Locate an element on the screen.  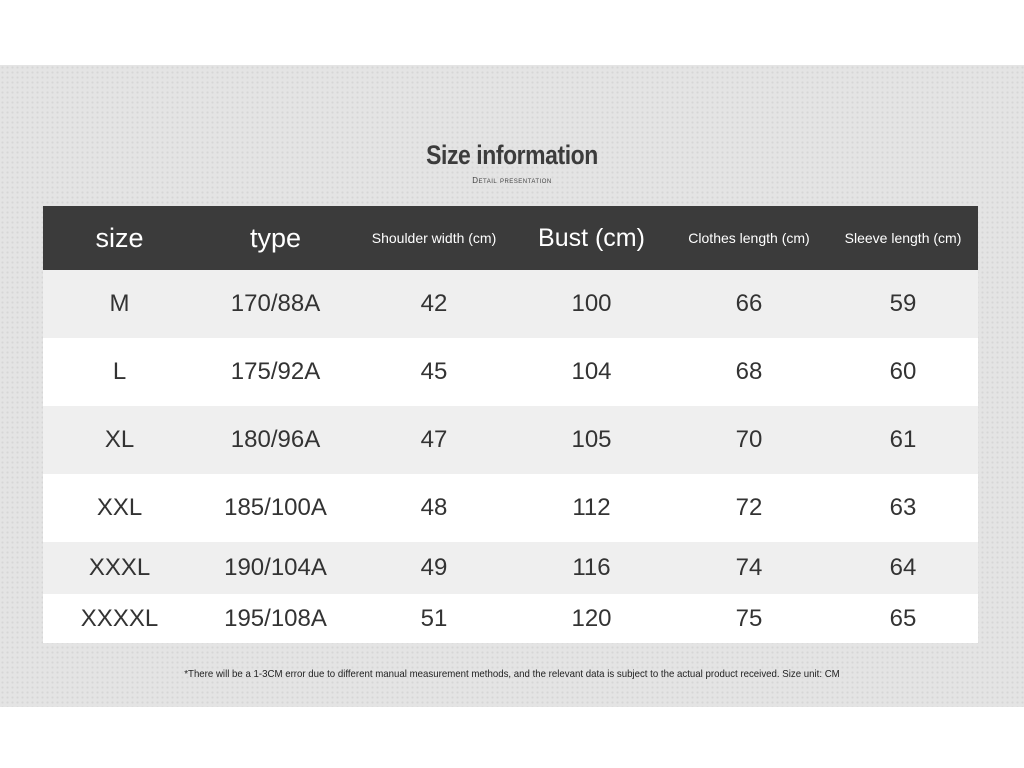
table-cell: 68 is located at coordinates (749, 371).